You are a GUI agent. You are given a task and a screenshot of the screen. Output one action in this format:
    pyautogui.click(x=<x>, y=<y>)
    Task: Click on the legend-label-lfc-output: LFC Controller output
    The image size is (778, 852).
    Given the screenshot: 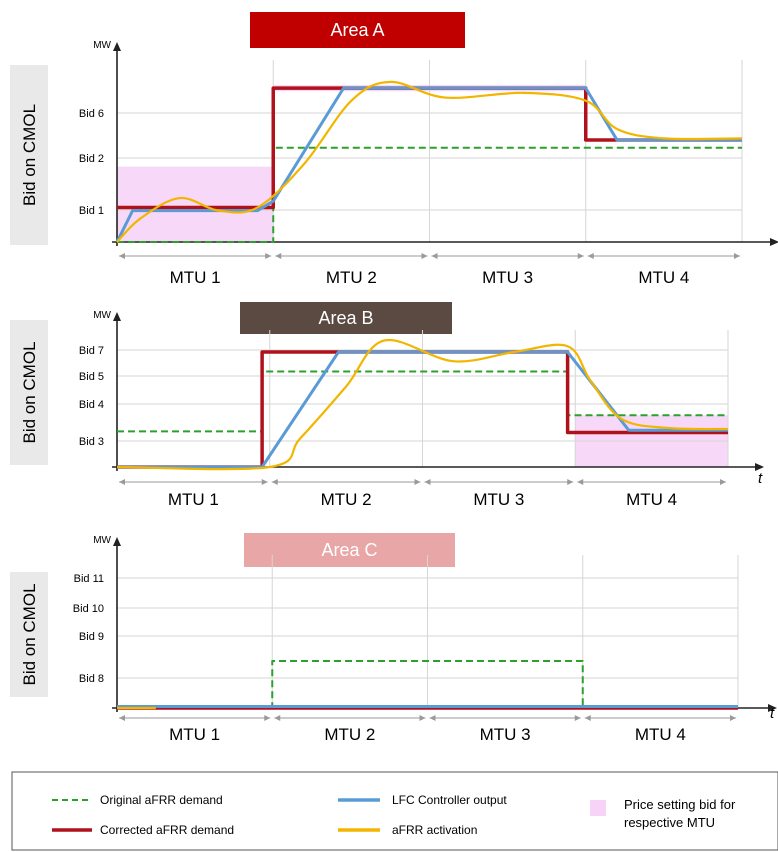 What is the action you would take?
    pyautogui.click(x=449, y=800)
    